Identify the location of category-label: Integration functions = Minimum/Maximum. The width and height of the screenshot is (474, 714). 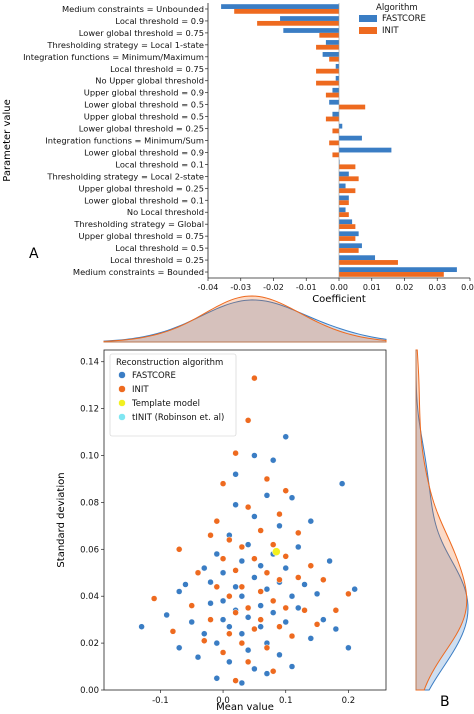
(113, 57).